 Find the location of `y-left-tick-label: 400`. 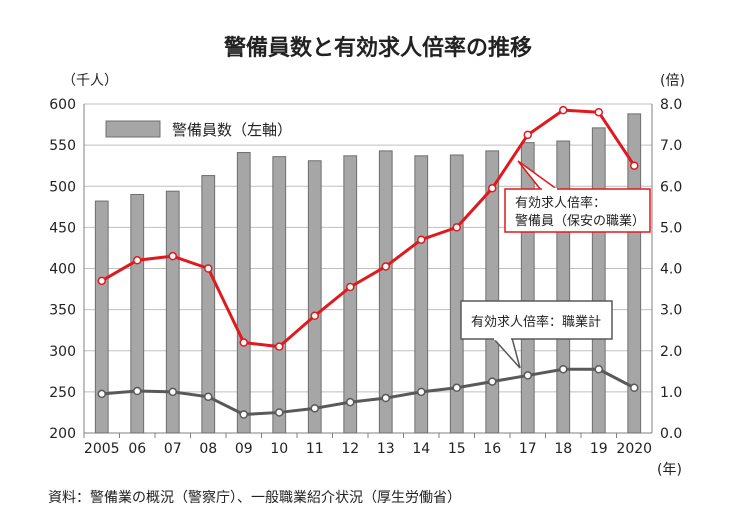

y-left-tick-label: 400 is located at coordinates (62, 270).